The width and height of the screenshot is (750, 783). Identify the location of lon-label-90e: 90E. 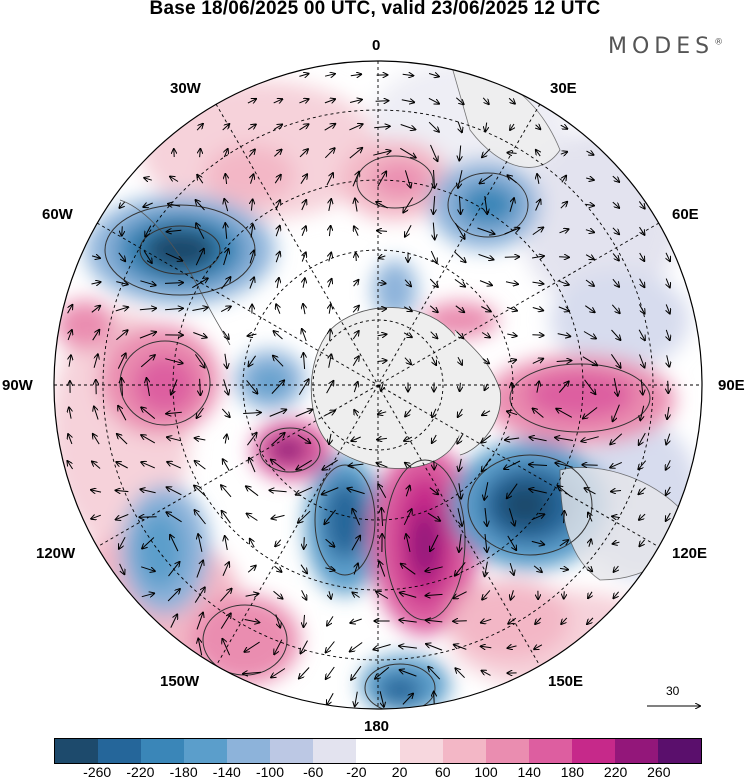
(731, 385).